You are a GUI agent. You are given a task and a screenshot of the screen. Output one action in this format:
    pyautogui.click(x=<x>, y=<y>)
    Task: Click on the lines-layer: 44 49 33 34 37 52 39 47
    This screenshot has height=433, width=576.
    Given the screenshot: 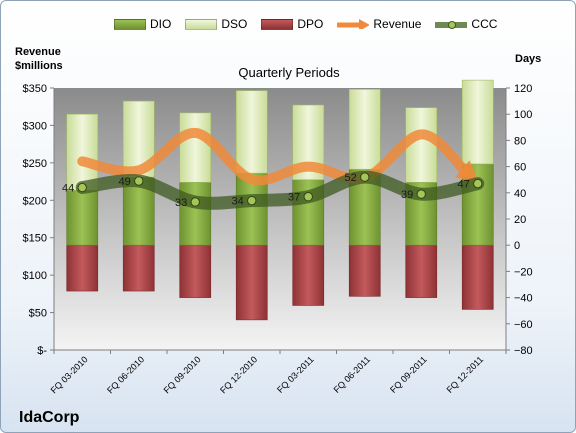 What is the action you would take?
    pyautogui.click(x=273, y=168)
    